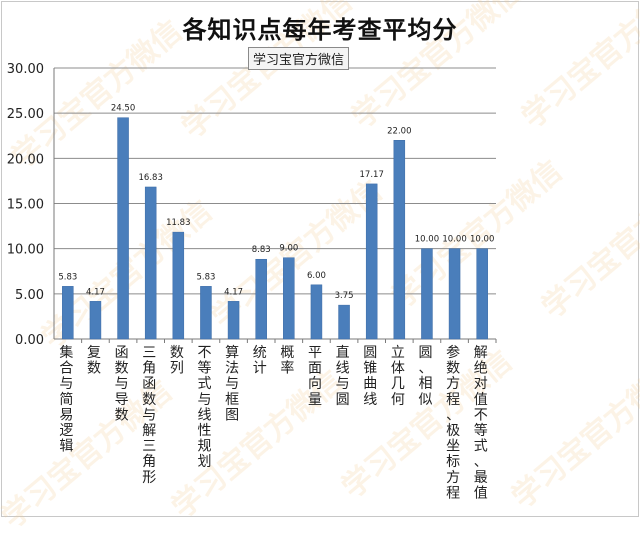 This screenshot has width=640, height=536. Describe the element at coordinates (453, 422) in the screenshot. I see `x-tick-label: 参数方程、极坐标方程` at that location.